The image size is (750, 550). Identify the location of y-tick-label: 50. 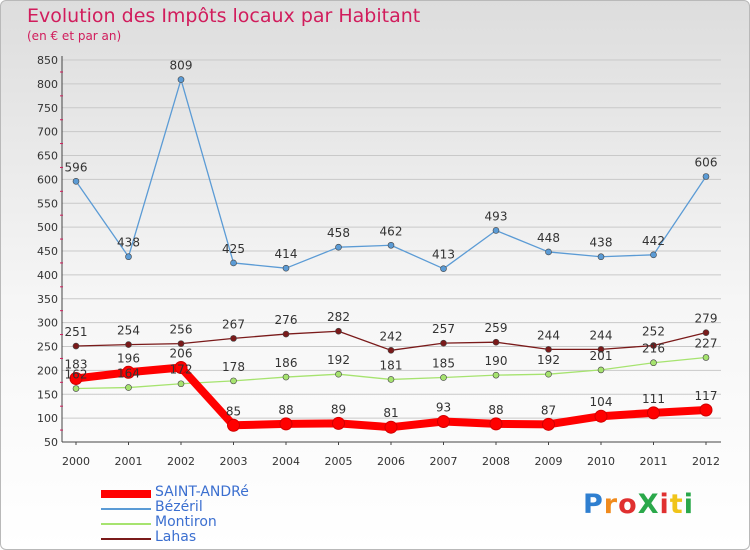
(51, 442).